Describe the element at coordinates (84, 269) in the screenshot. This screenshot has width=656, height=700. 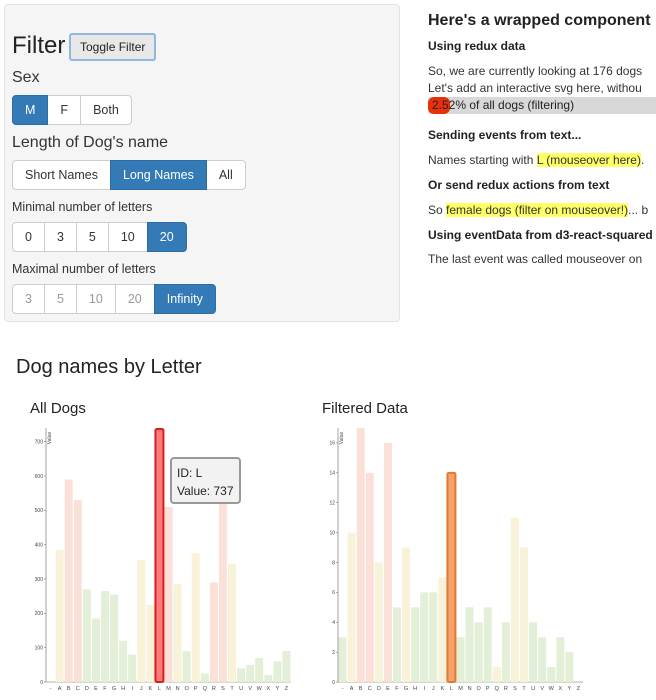
I see `max-letters-label: Maximal number of letters` at that location.